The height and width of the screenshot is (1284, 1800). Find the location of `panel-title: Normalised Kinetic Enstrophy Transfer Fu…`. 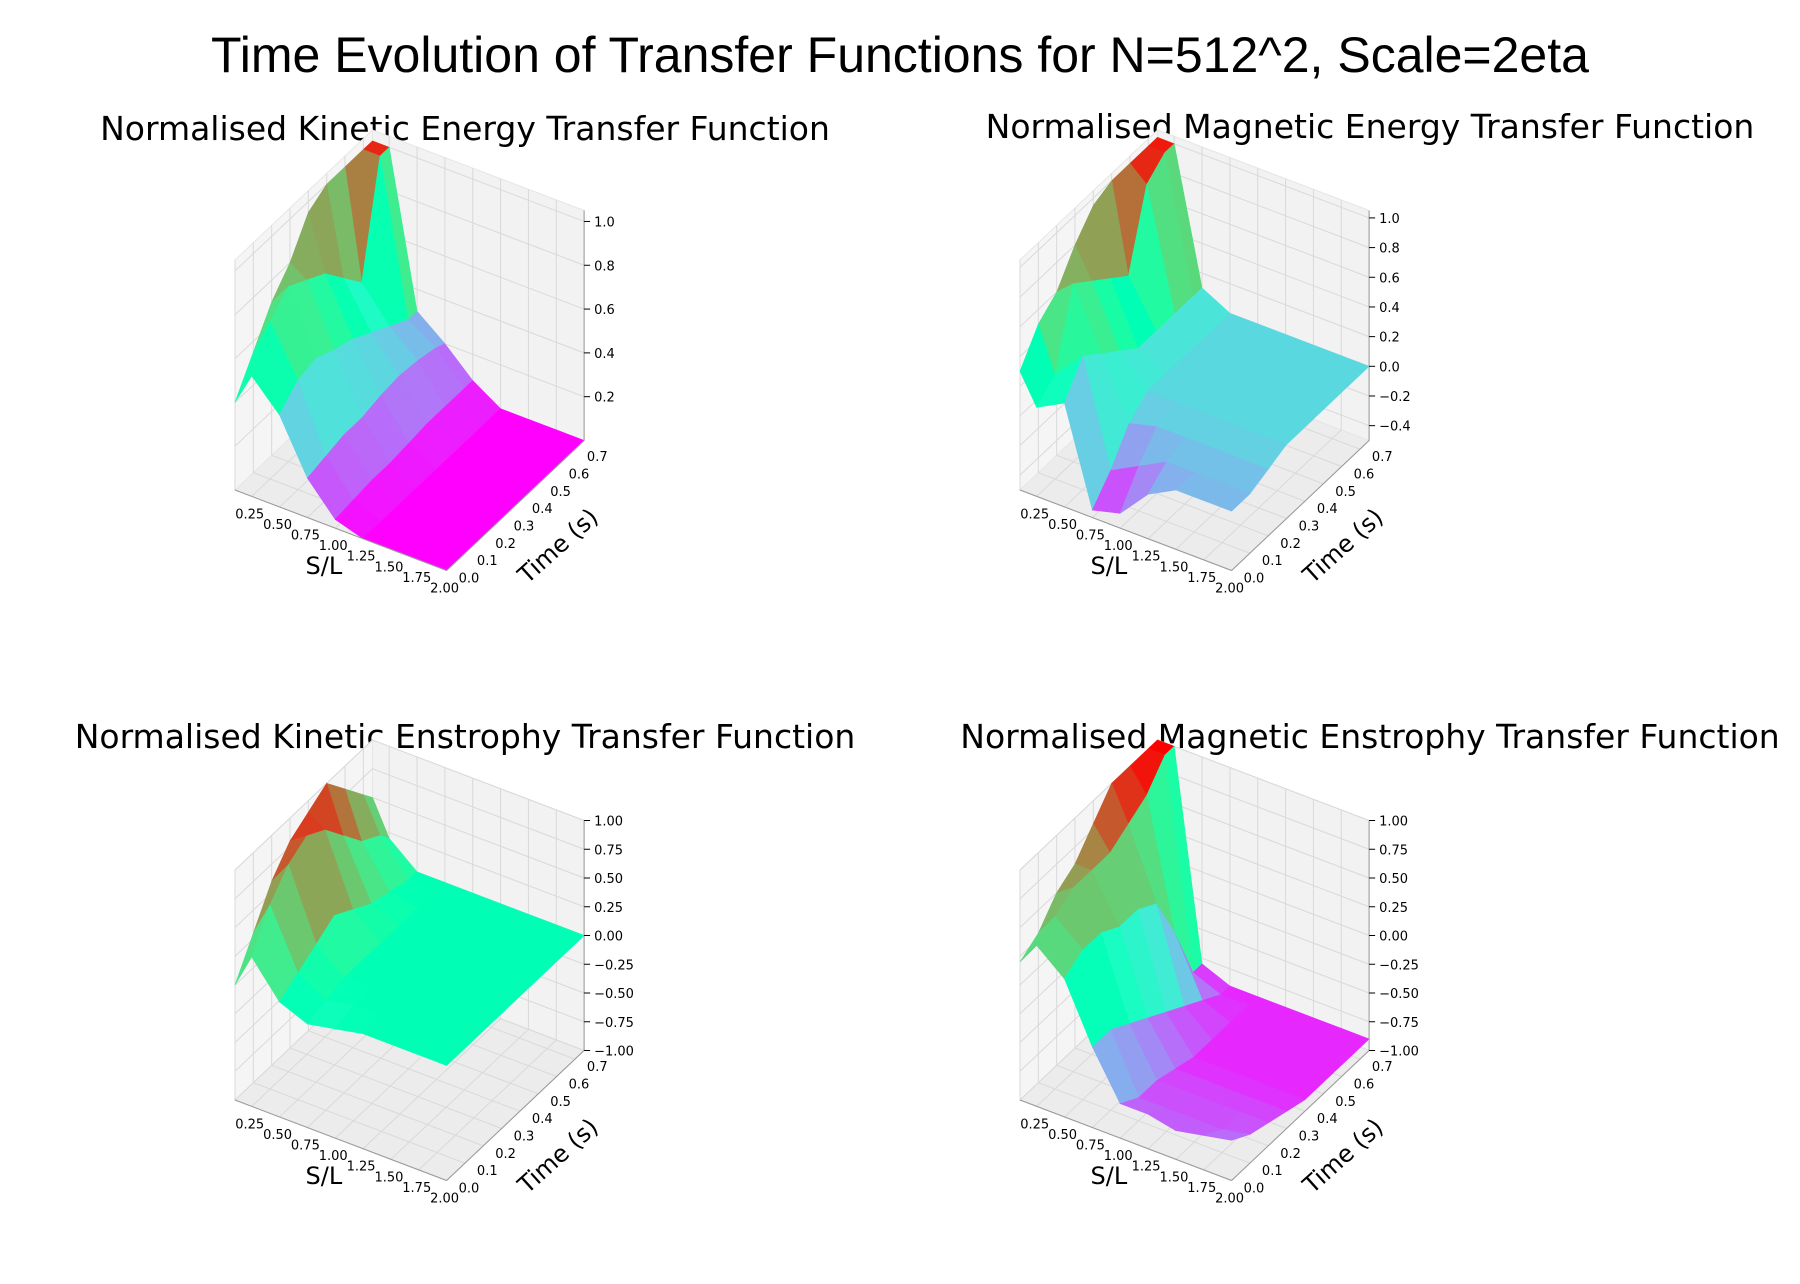

panel-title: Normalised Kinetic Enstrophy Transfer Fu… is located at coordinates (465, 736).